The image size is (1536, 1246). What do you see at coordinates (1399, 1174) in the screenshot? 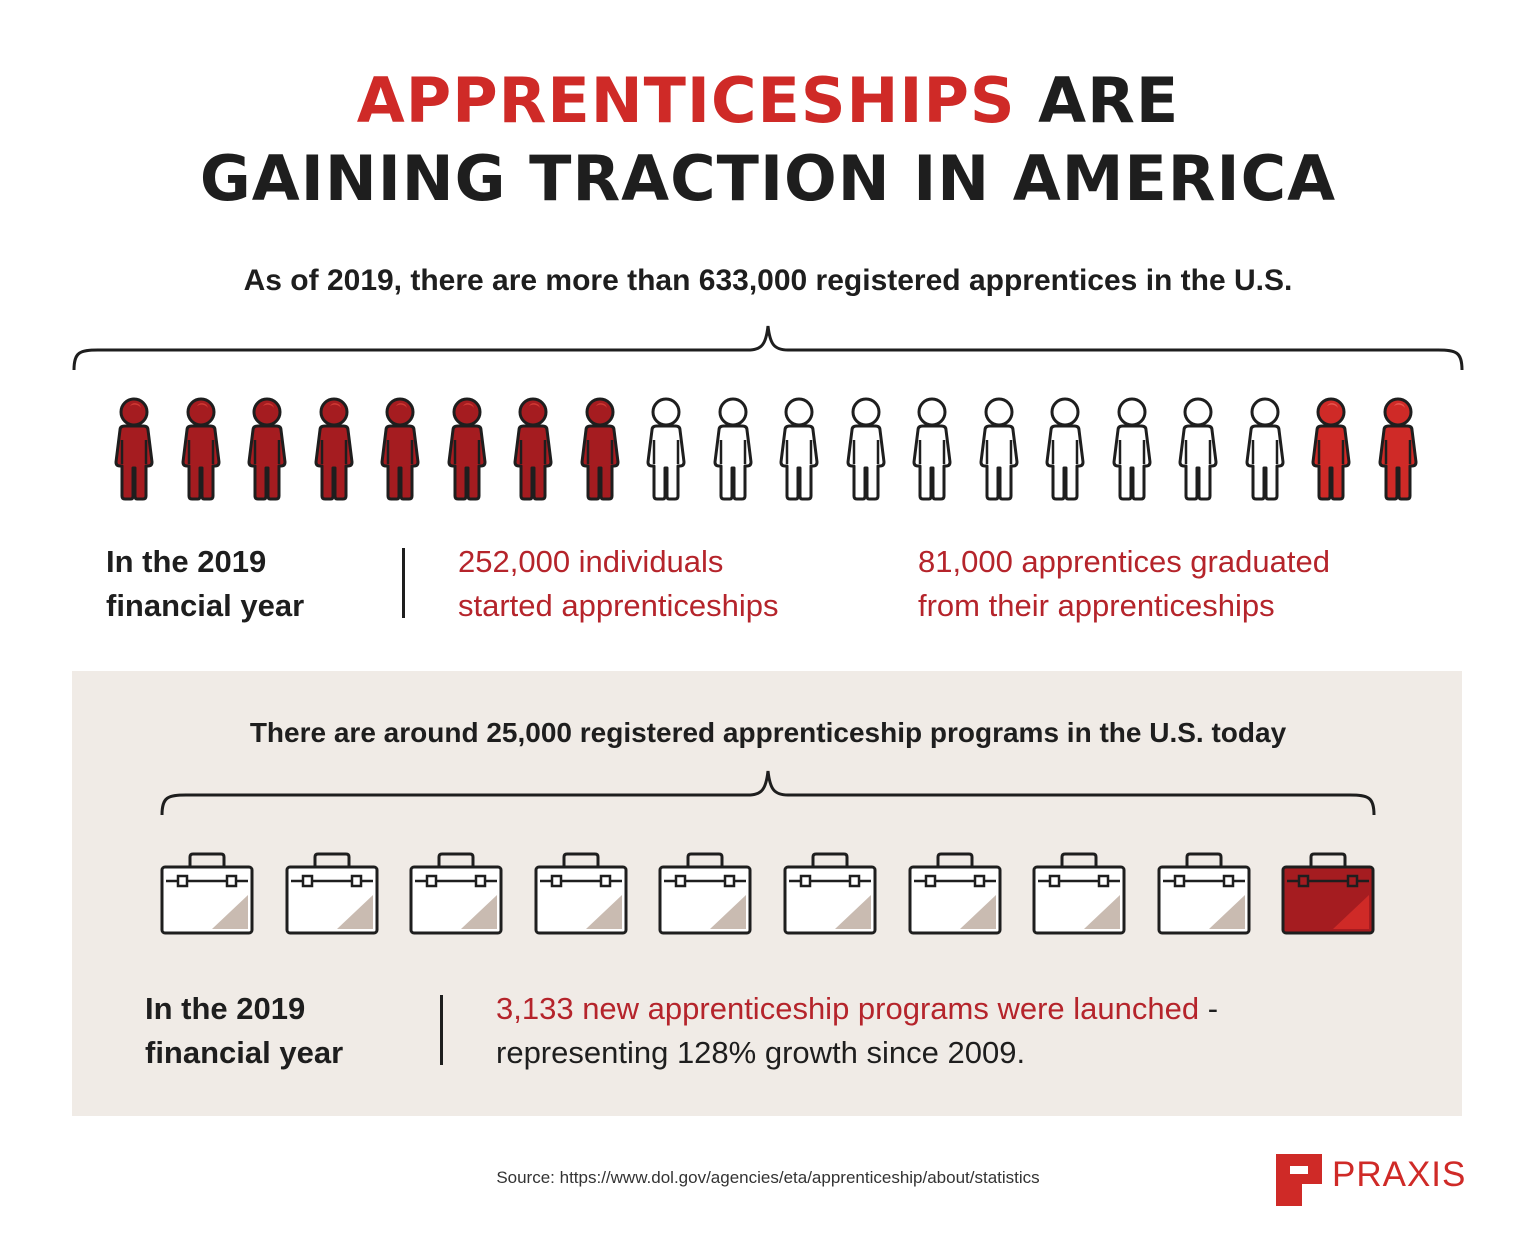
I see `brand-name: PRAXIS` at bounding box center [1399, 1174].